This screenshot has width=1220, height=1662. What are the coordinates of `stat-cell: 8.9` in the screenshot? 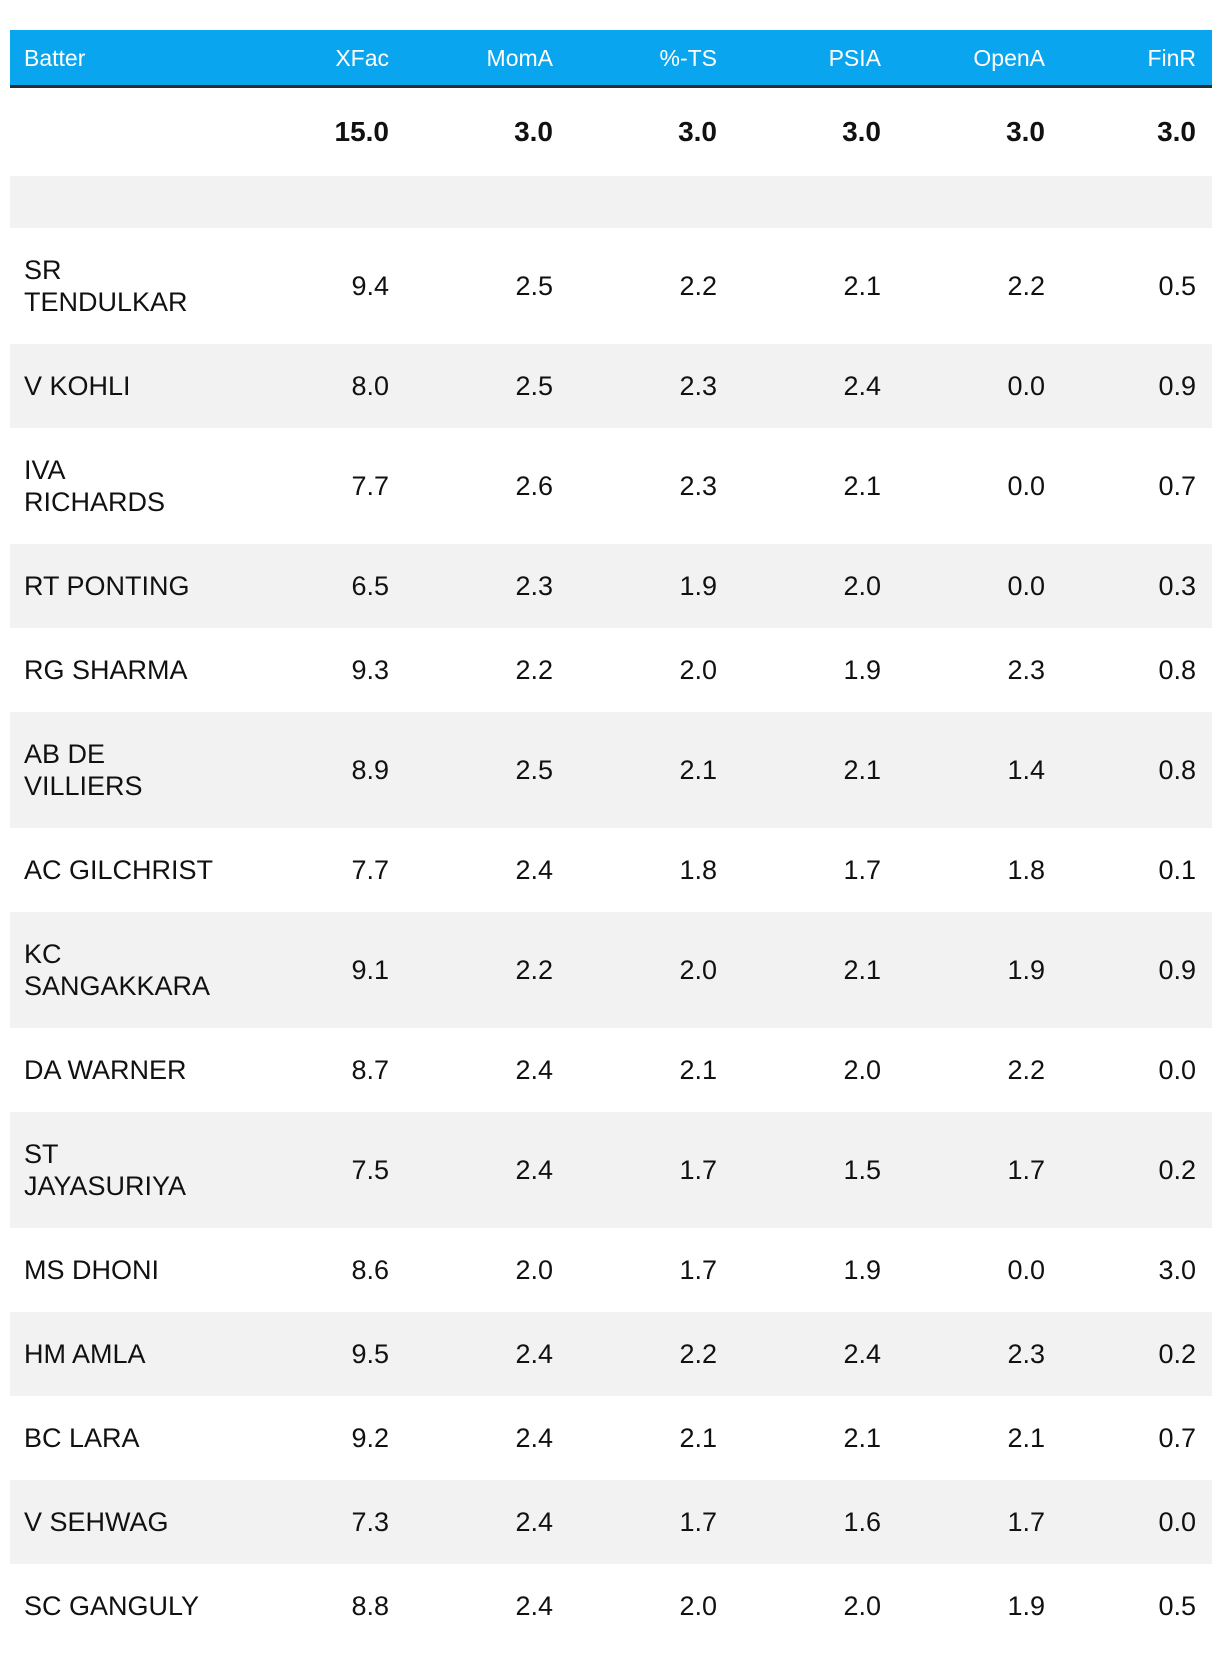 It's located at (370, 770).